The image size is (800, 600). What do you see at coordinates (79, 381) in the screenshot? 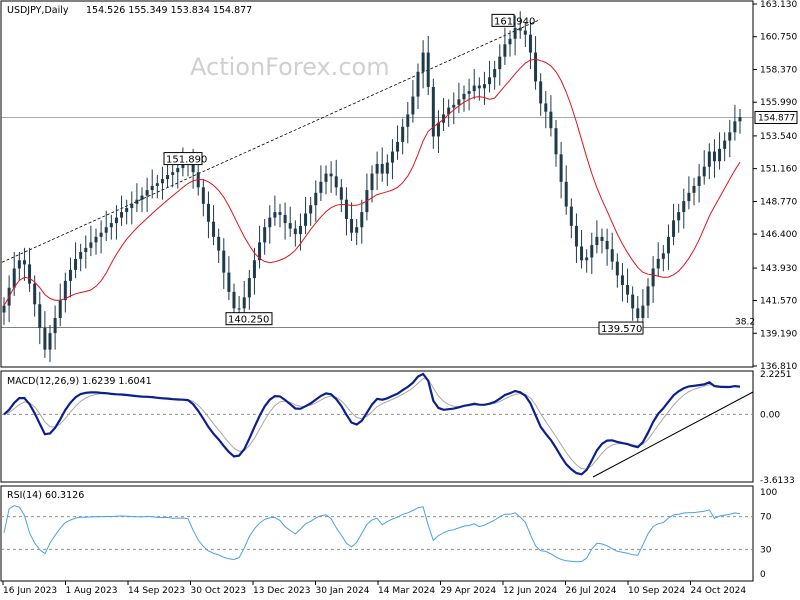
I see `macd-header: MACD(12,26,9) 1.6239 1.6041` at bounding box center [79, 381].